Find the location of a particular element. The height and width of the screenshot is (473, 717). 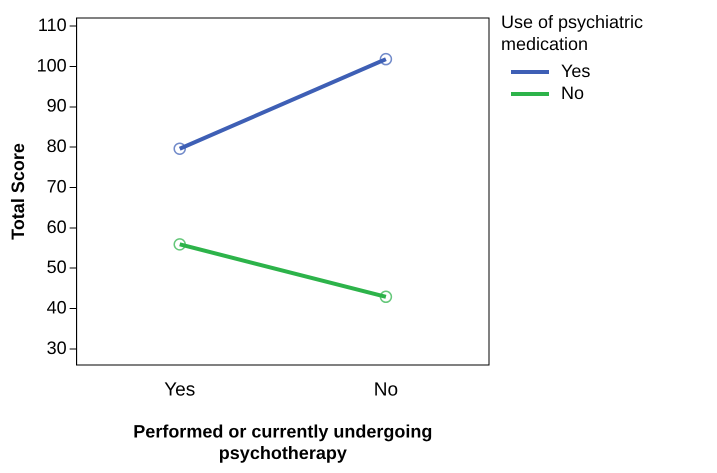

y-tick-label: 40 is located at coordinates (56, 307).